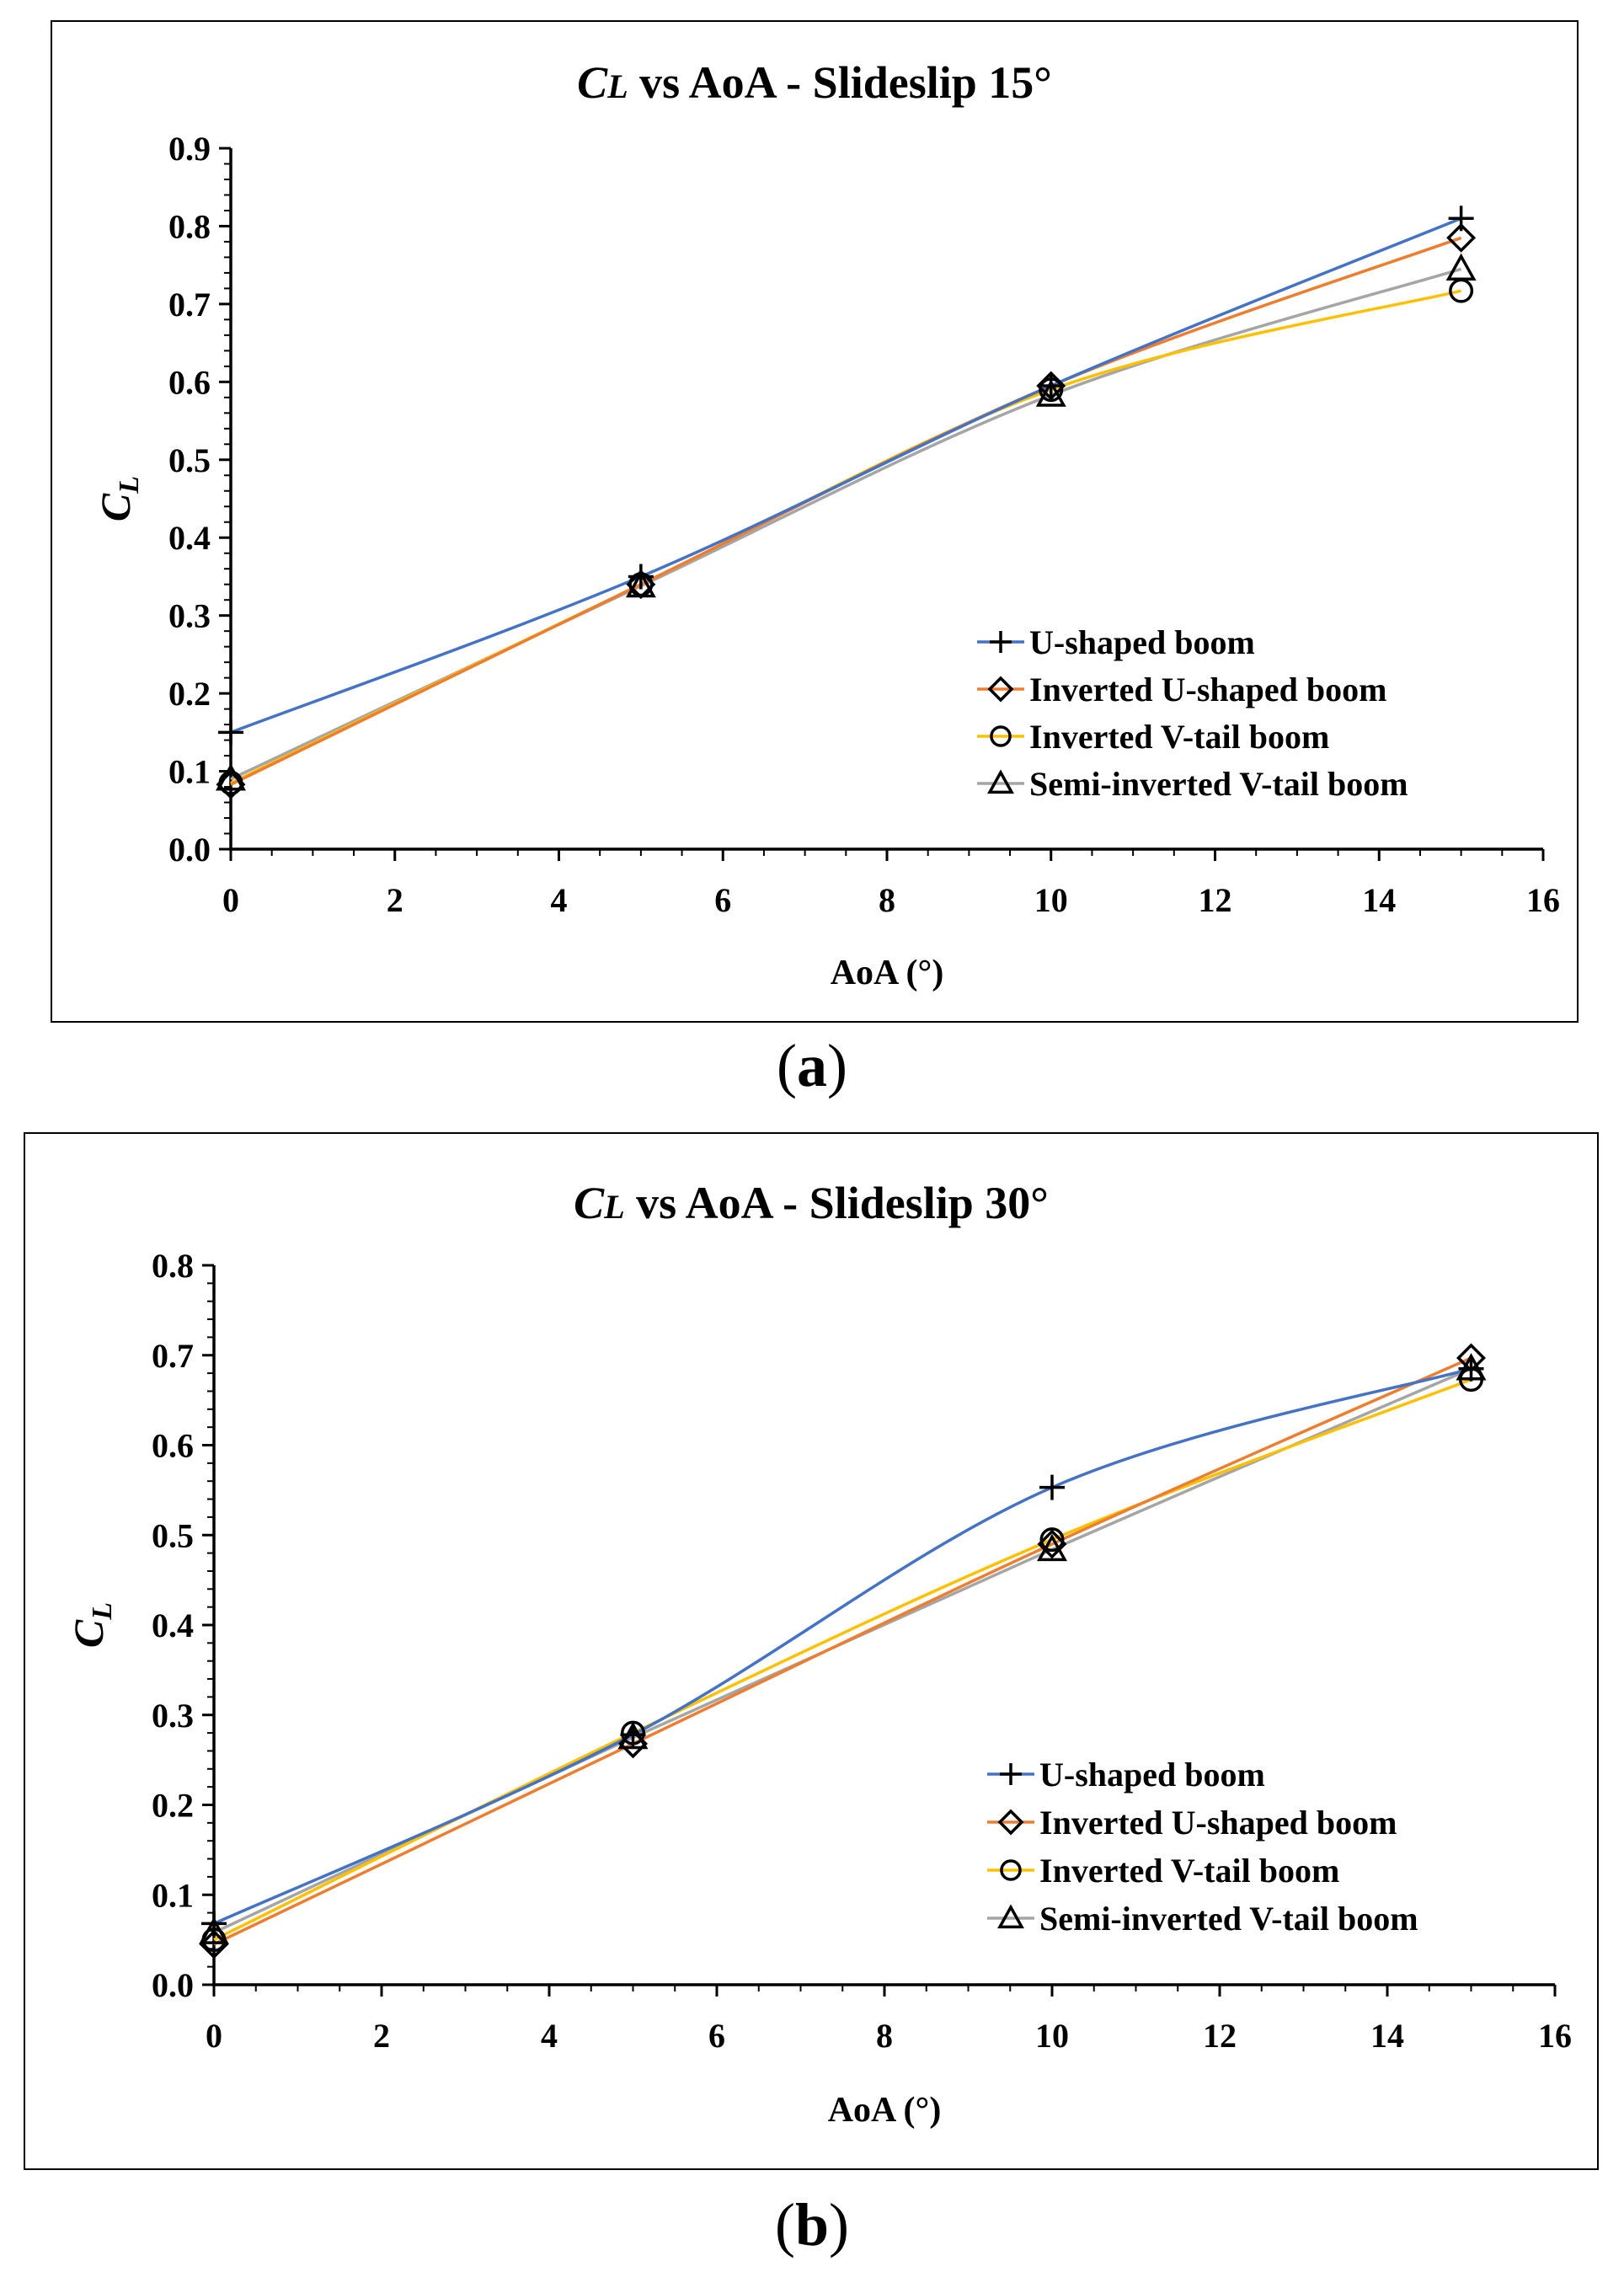  I want to click on caption-a-label: a, so click(812, 1065).